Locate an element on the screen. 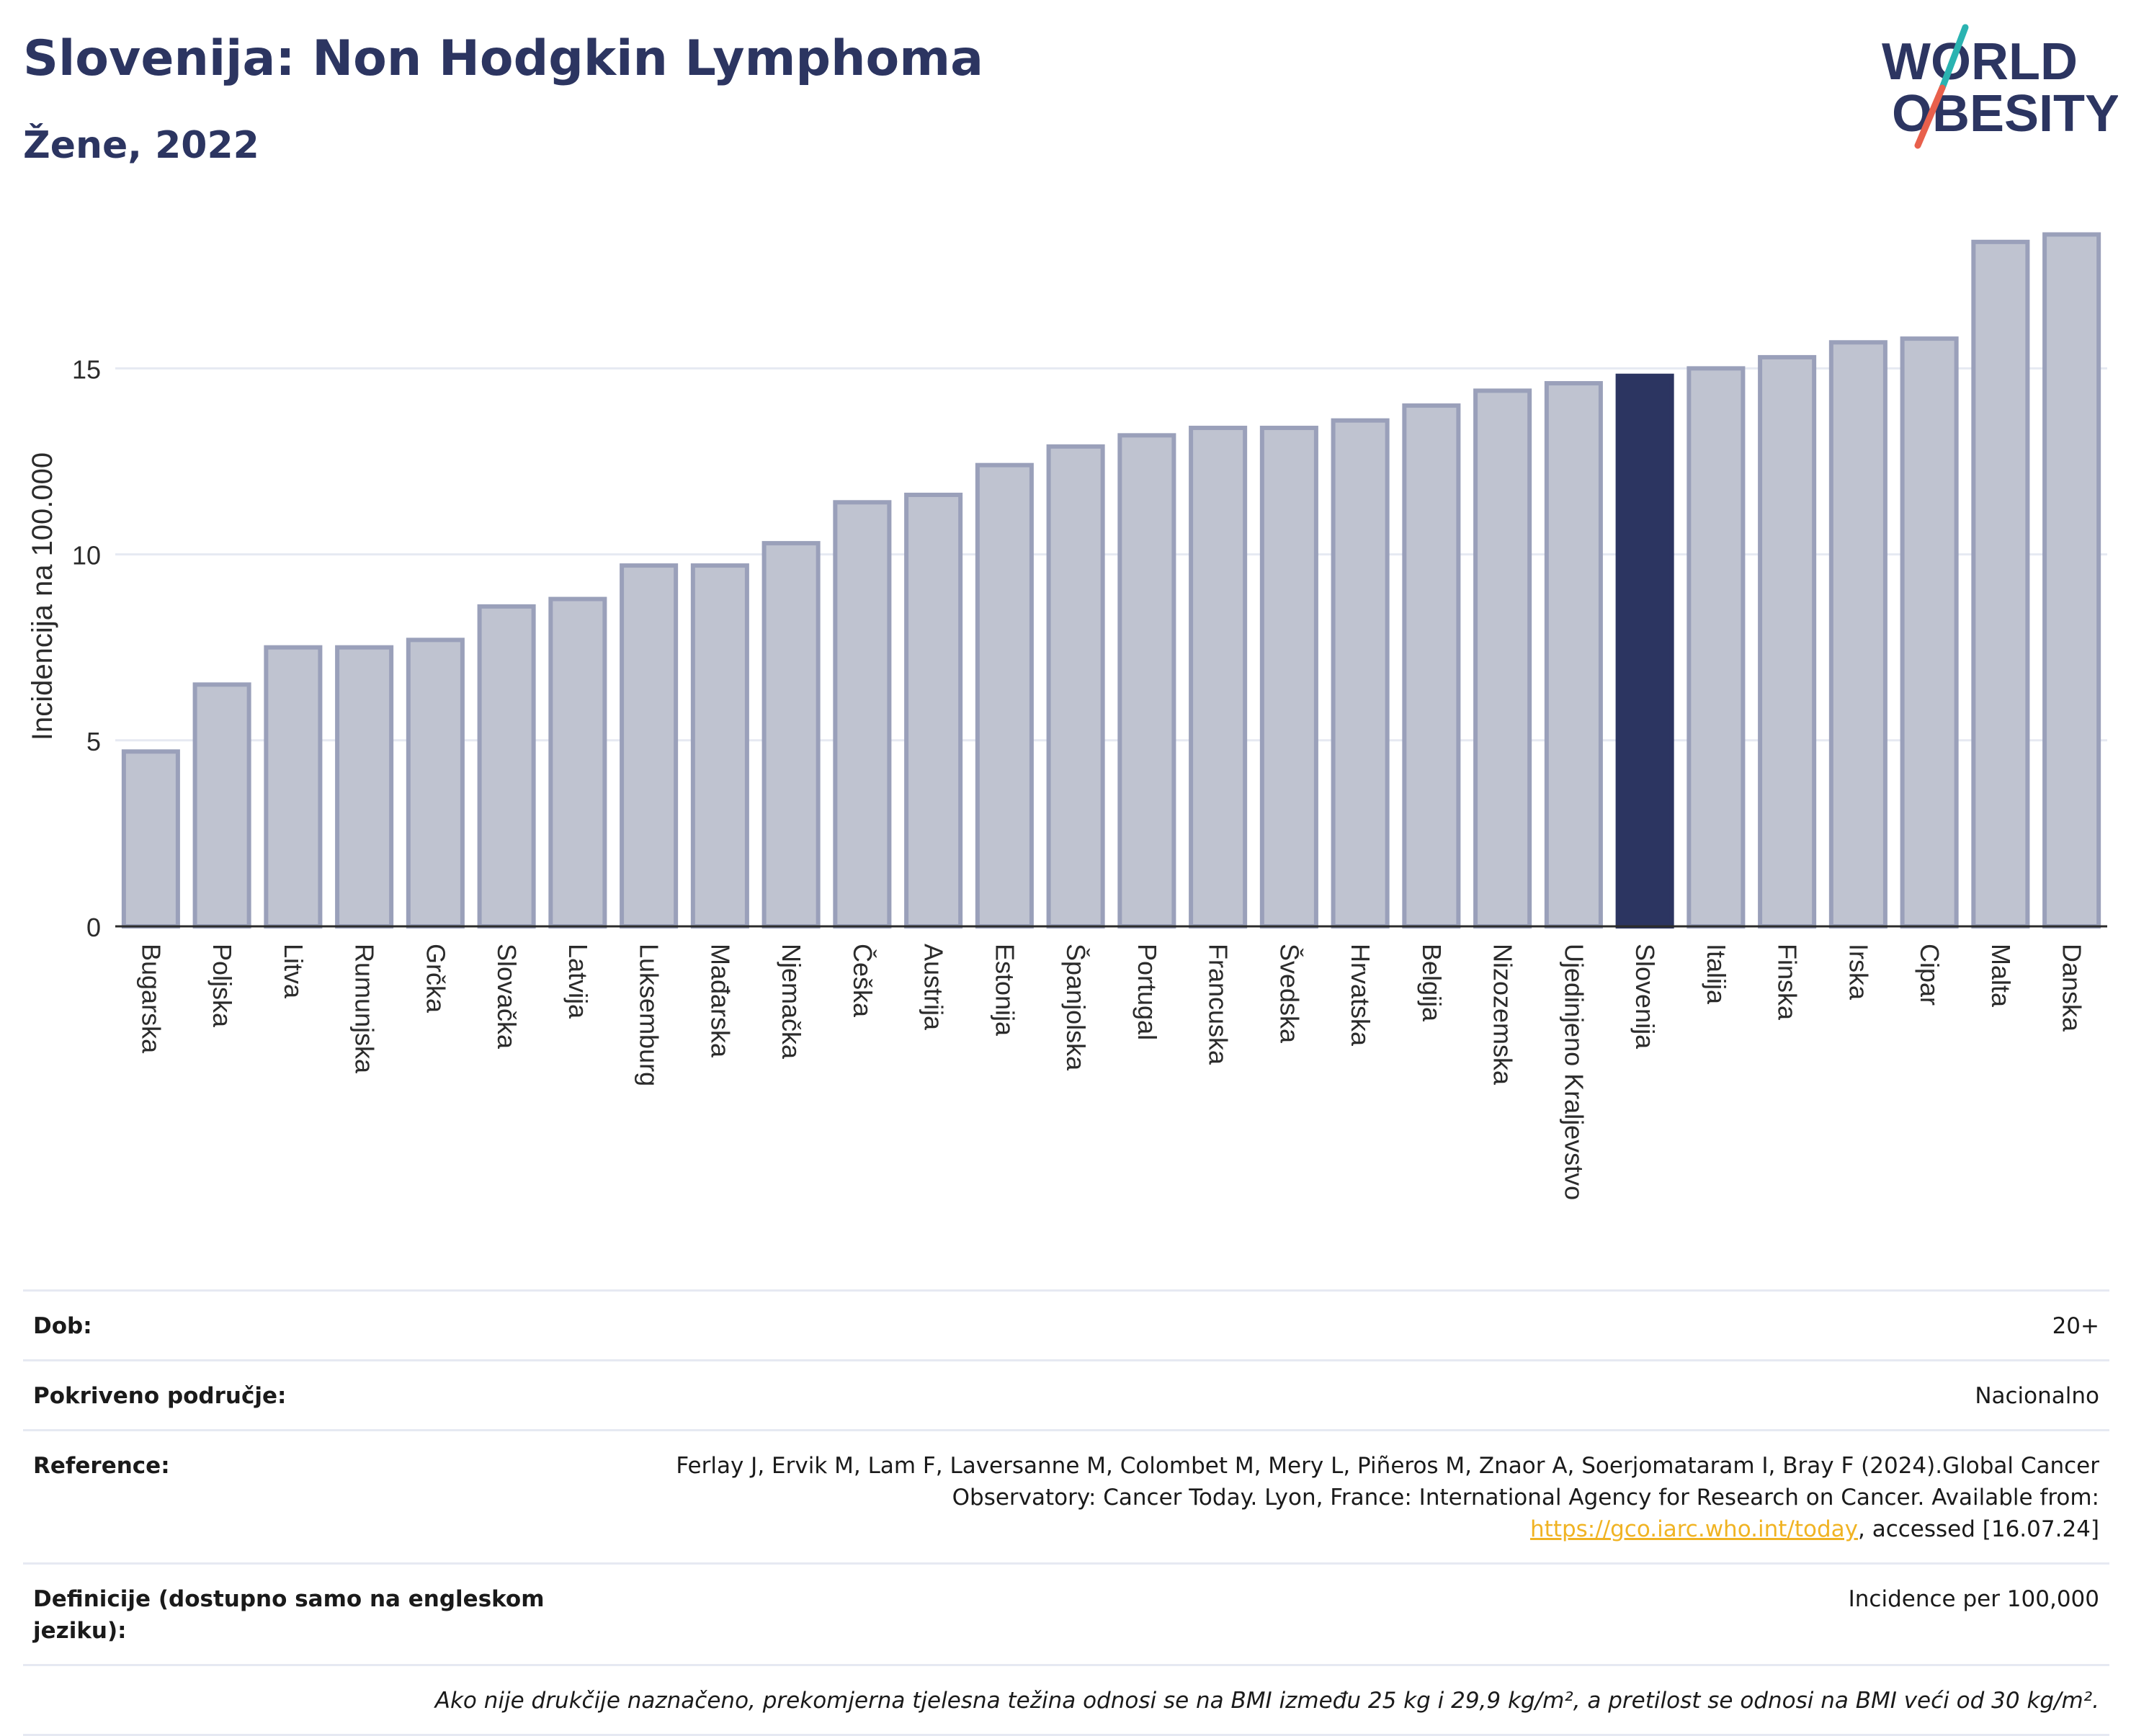 The height and width of the screenshot is (1736, 2131). x-tick-label: Hrvatska is located at coordinates (1361, 995).